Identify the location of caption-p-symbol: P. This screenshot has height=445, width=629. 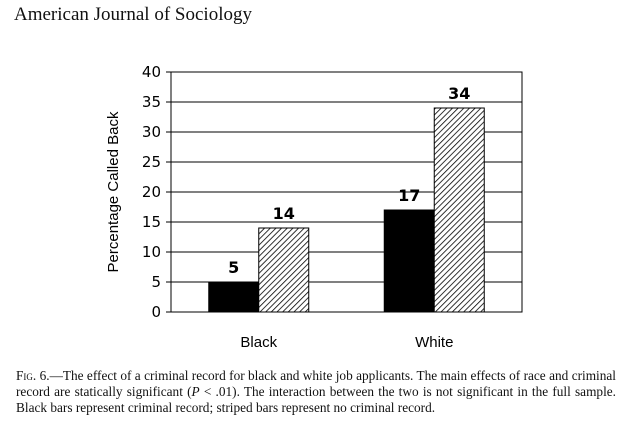
(195, 391).